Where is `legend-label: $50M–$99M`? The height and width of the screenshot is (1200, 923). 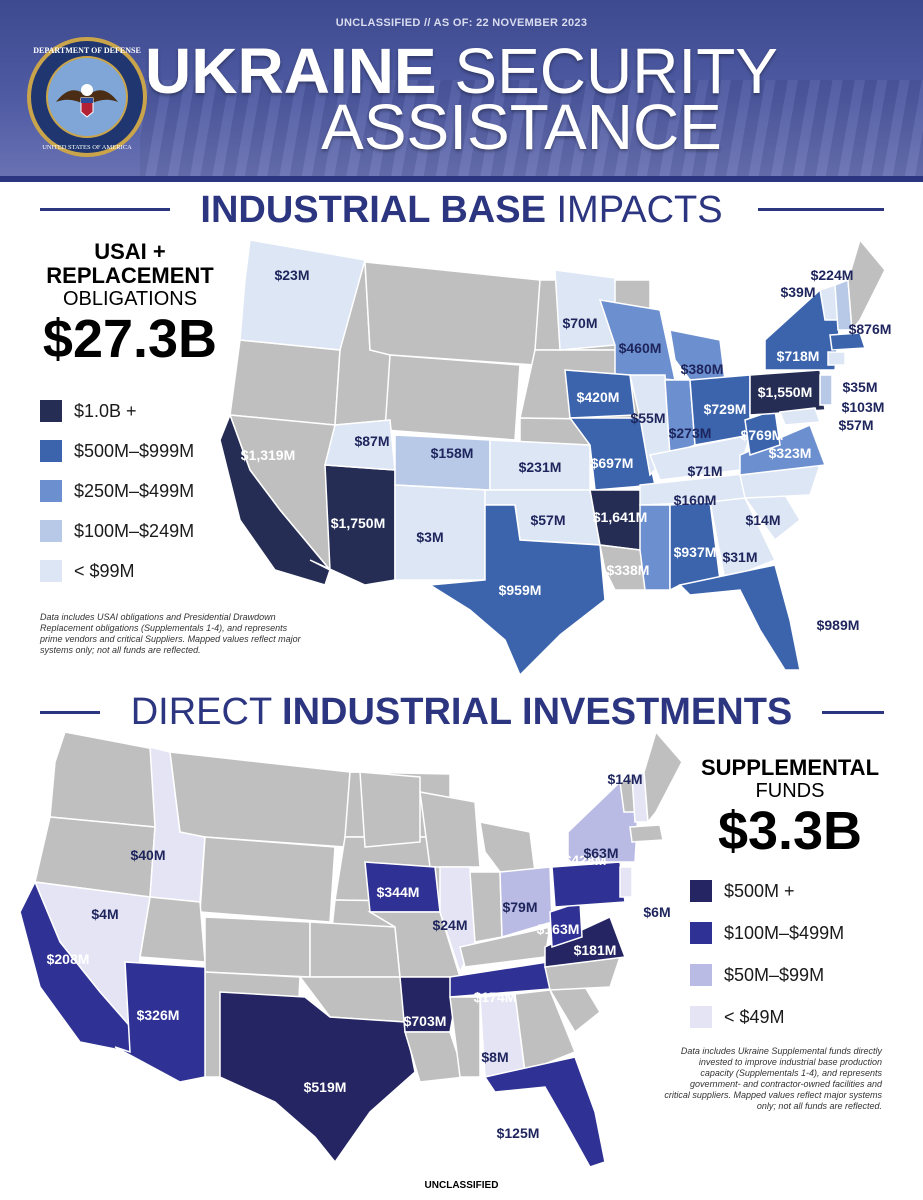 legend-label: $50M–$99M is located at coordinates (774, 974).